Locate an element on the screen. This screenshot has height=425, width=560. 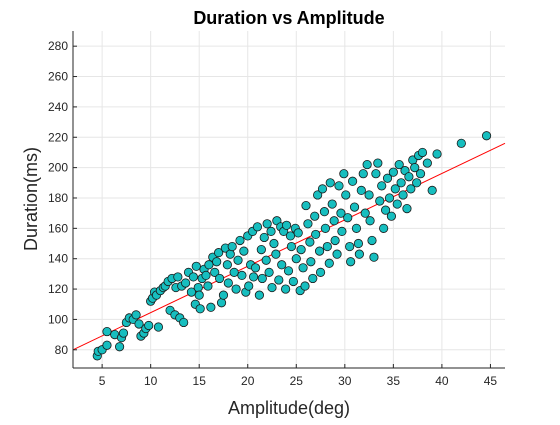
y-tick-label: 260 is located at coordinates (58, 77).